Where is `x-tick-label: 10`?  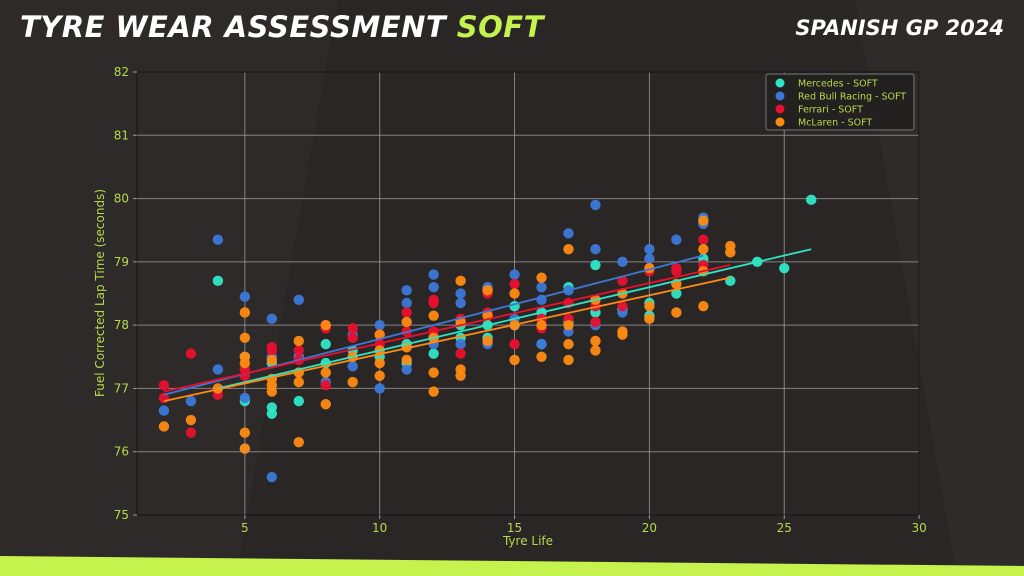 x-tick-label: 10 is located at coordinates (379, 528).